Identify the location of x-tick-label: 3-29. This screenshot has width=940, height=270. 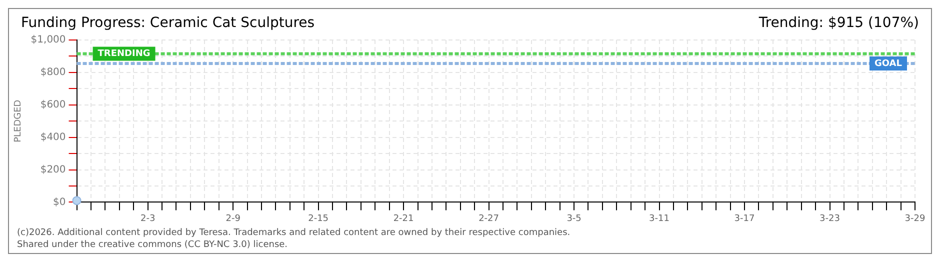
(915, 219).